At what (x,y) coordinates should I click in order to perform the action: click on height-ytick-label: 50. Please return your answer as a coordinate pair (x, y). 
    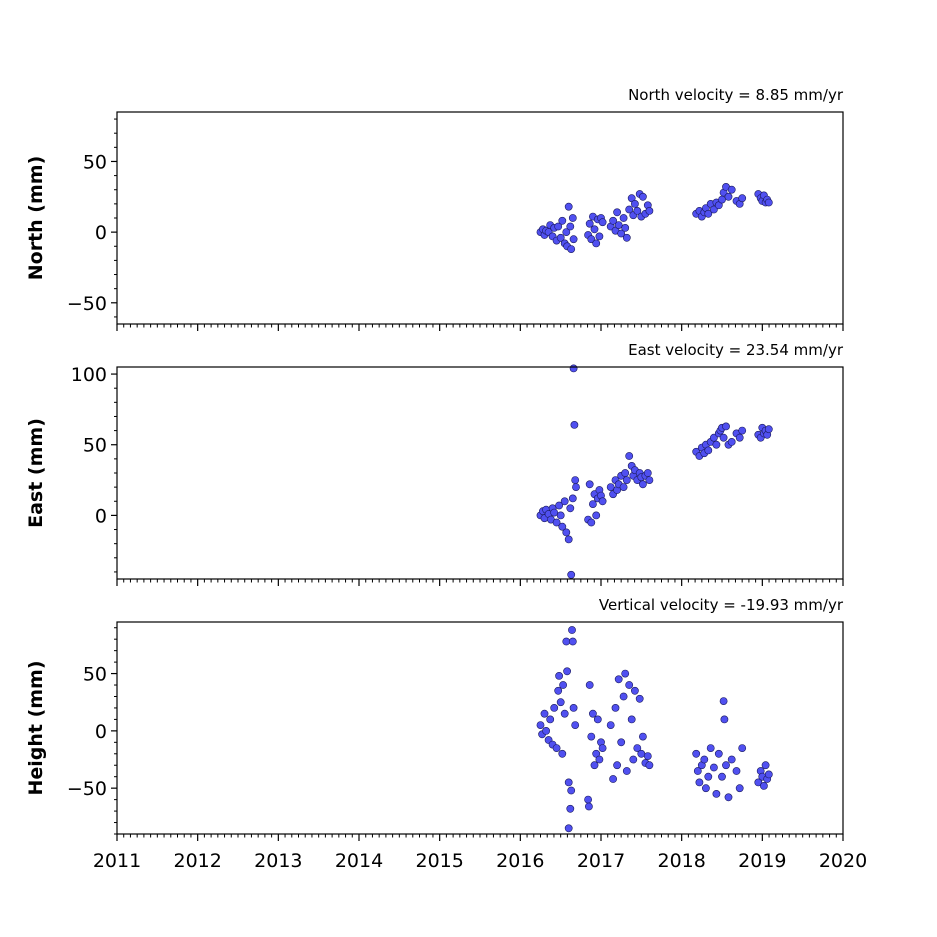
    Looking at the image, I should click on (95, 675).